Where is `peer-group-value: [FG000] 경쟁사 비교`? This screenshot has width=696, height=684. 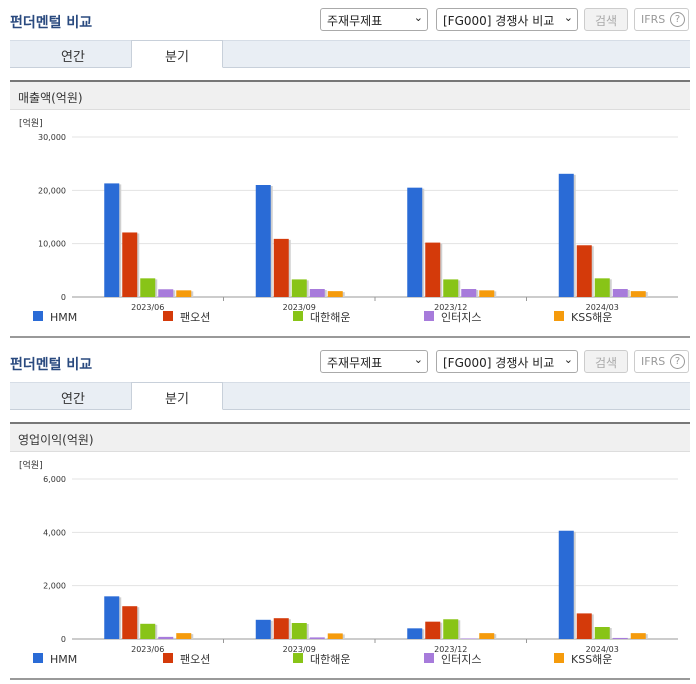 peer-group-value: [FG000] 경쟁사 비교 is located at coordinates (499, 363).